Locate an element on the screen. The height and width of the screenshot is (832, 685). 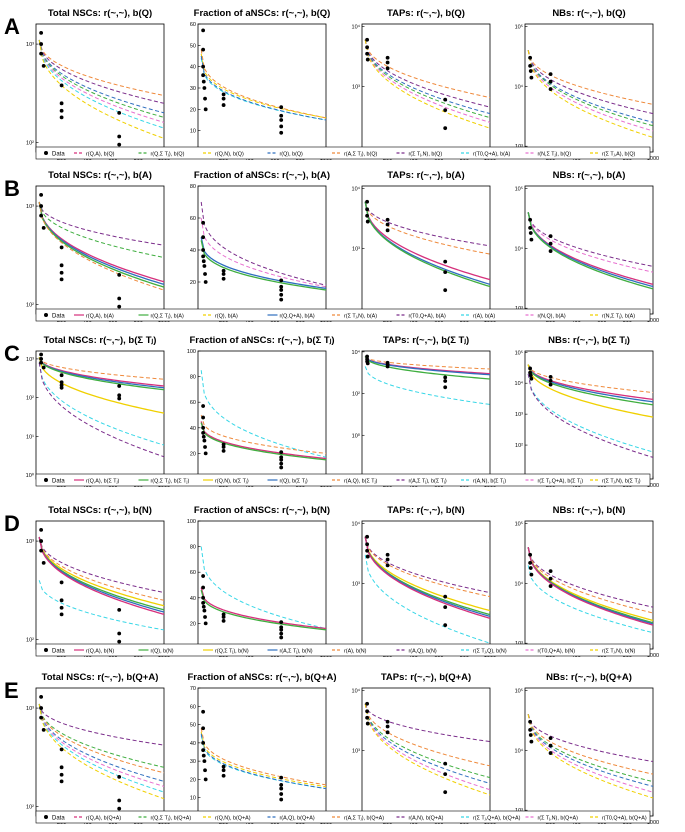
y-tick-label: 10¹ is located at coordinates (30, 437).